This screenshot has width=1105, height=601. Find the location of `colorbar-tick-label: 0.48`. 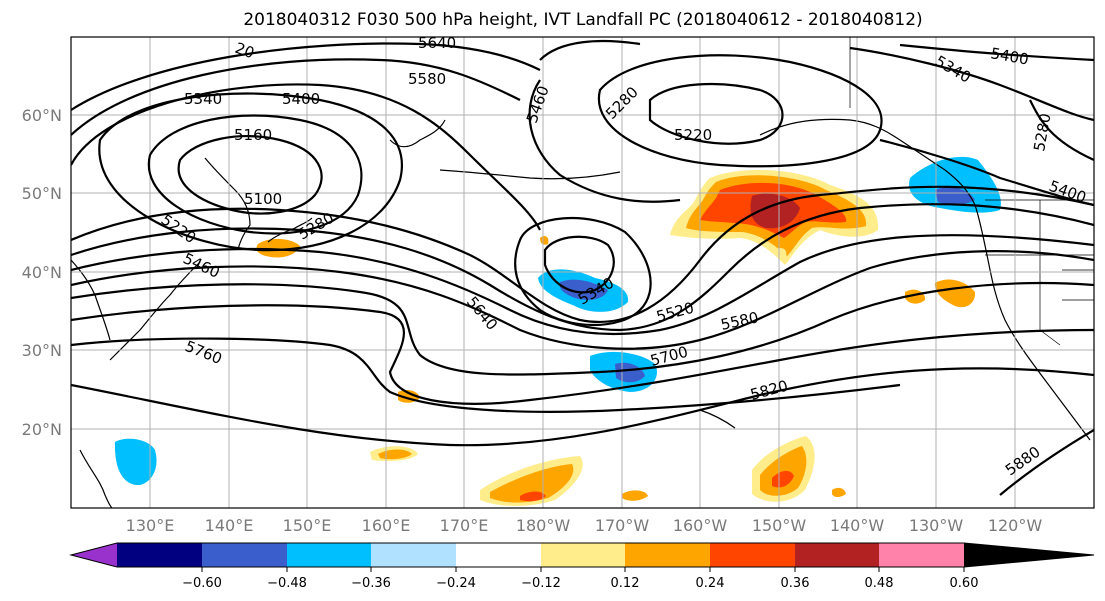

colorbar-tick-label: 0.48 is located at coordinates (879, 583).